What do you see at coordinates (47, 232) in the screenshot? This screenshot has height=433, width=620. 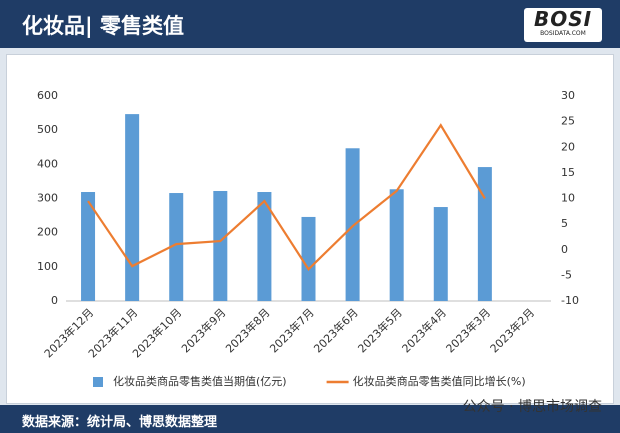 I see `y-tick-label: 200` at bounding box center [47, 232].